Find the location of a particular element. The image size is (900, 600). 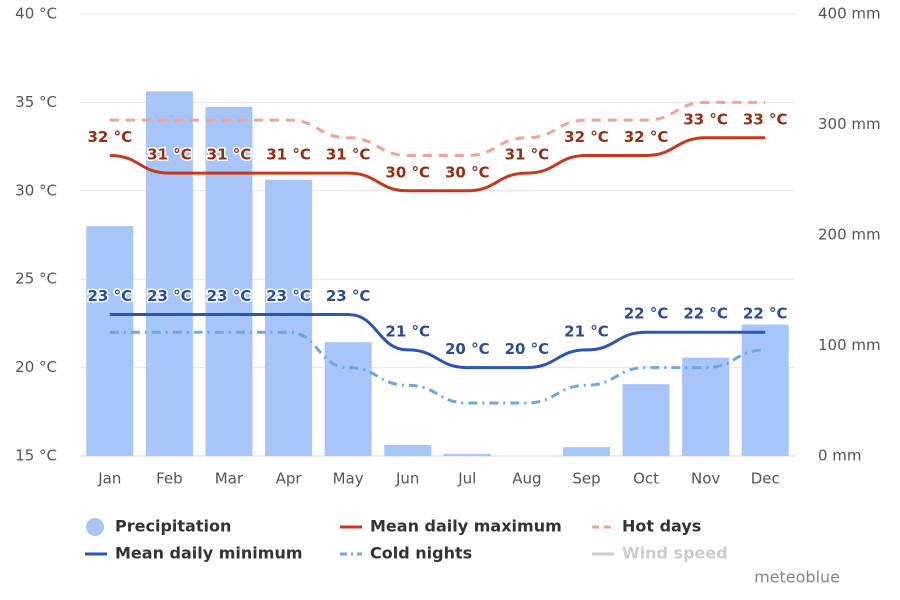

x-tick-label: Mar is located at coordinates (229, 479).